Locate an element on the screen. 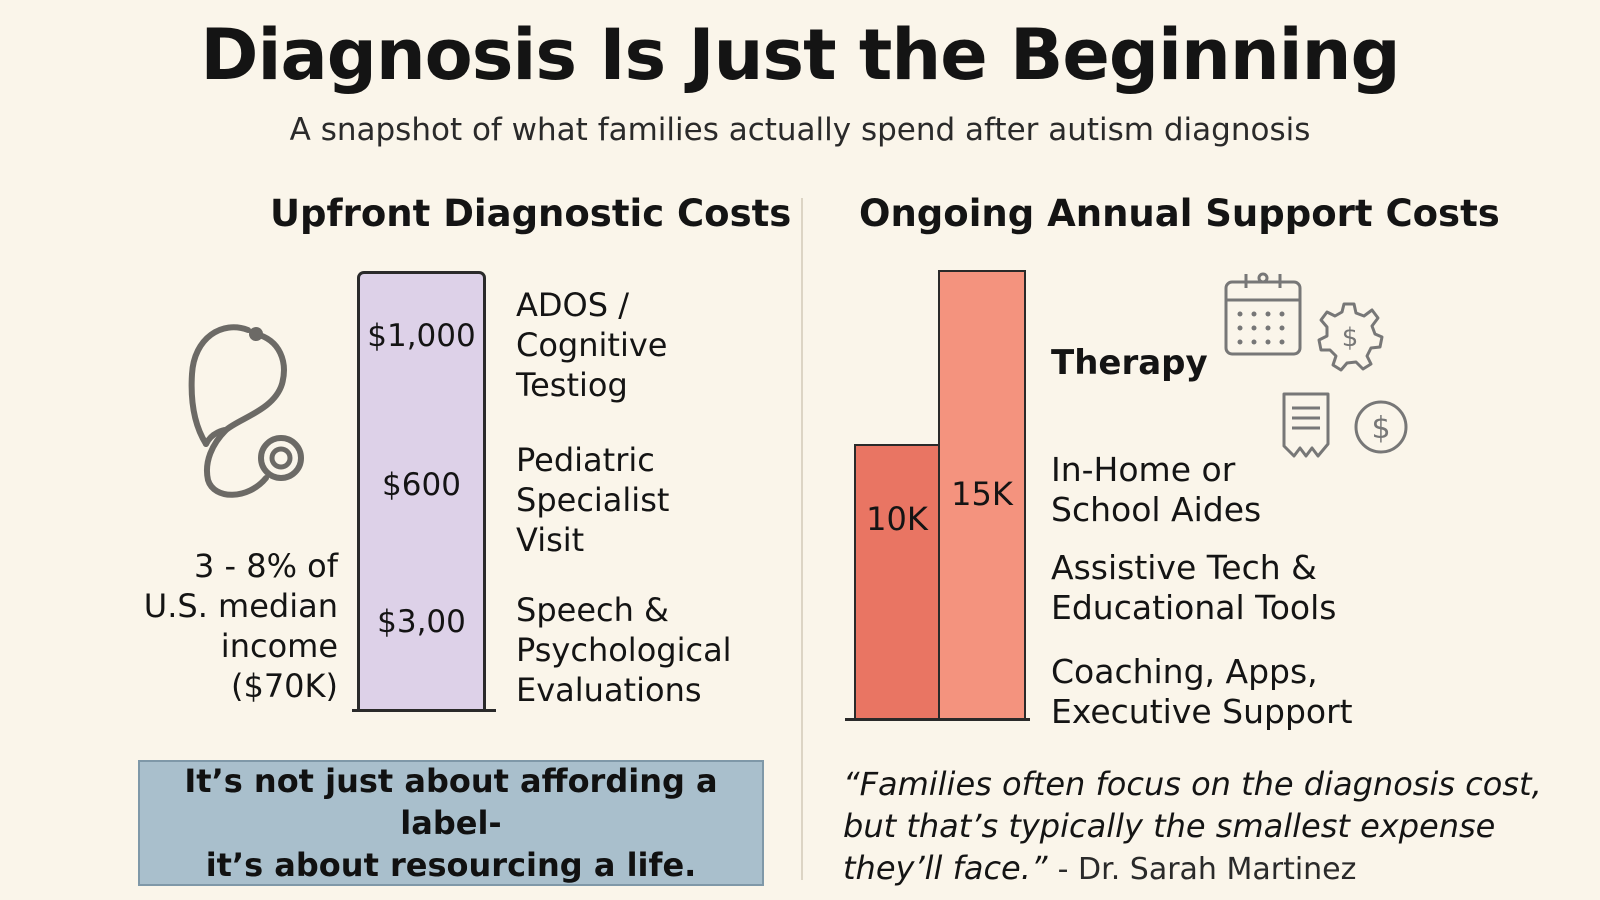  label-ados-testing: ADOS / Cognitive Testiog is located at coordinates (592, 345).